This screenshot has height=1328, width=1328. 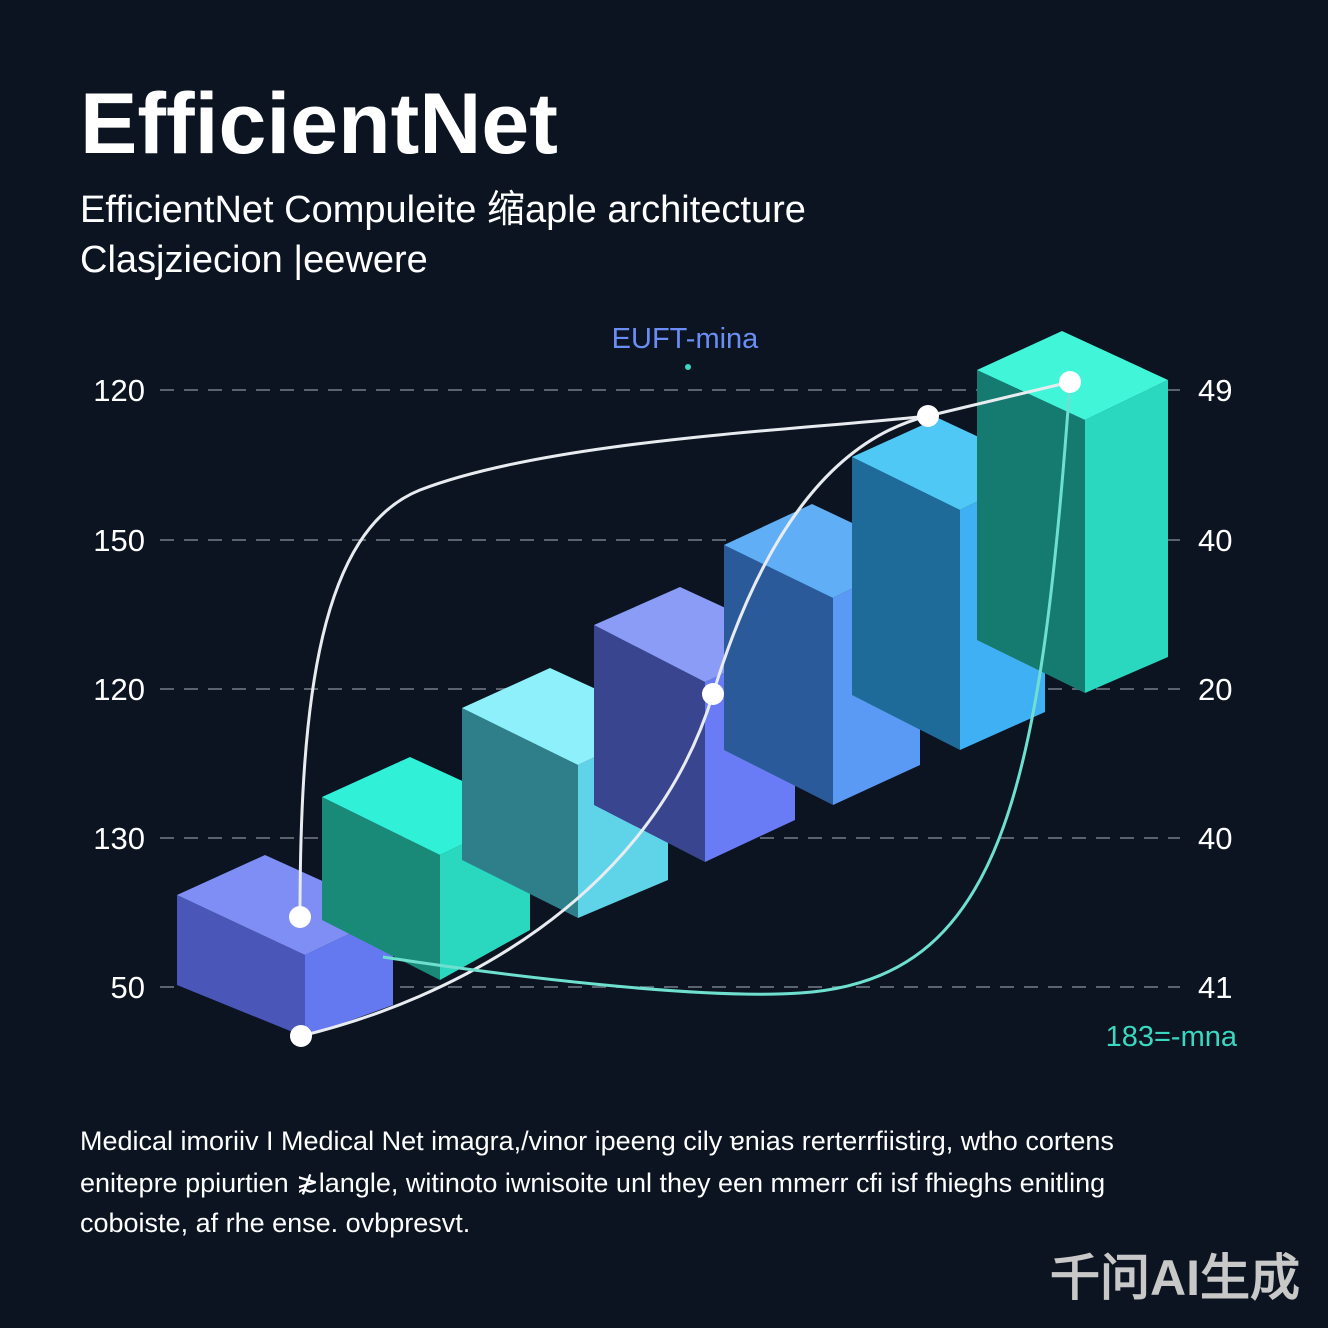 What do you see at coordinates (119, 540) in the screenshot?
I see `left-tick-label: 150` at bounding box center [119, 540].